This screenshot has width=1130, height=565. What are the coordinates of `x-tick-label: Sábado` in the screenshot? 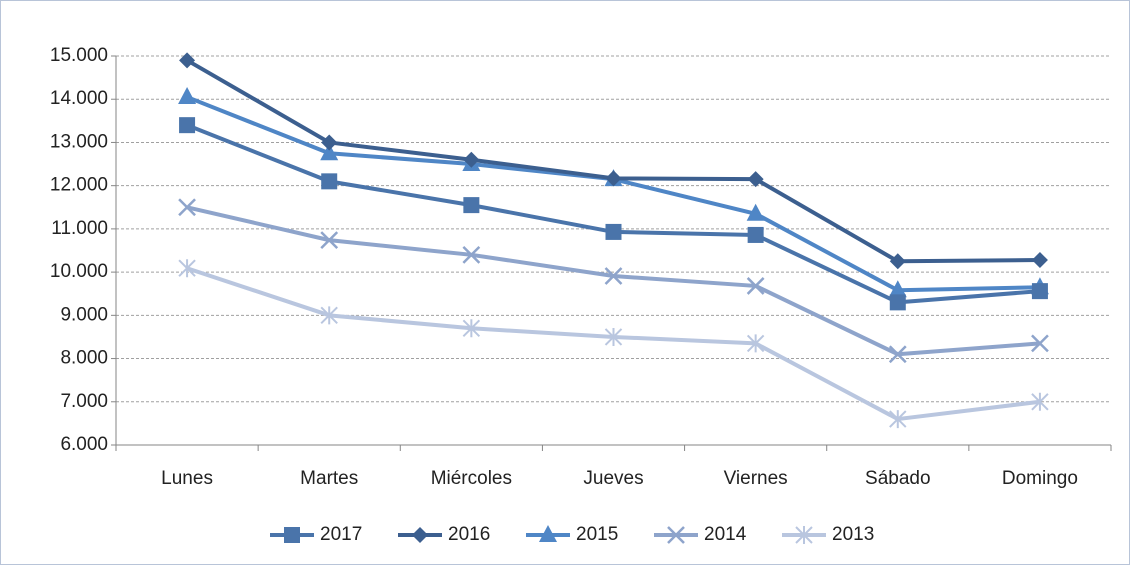 It's located at (898, 478).